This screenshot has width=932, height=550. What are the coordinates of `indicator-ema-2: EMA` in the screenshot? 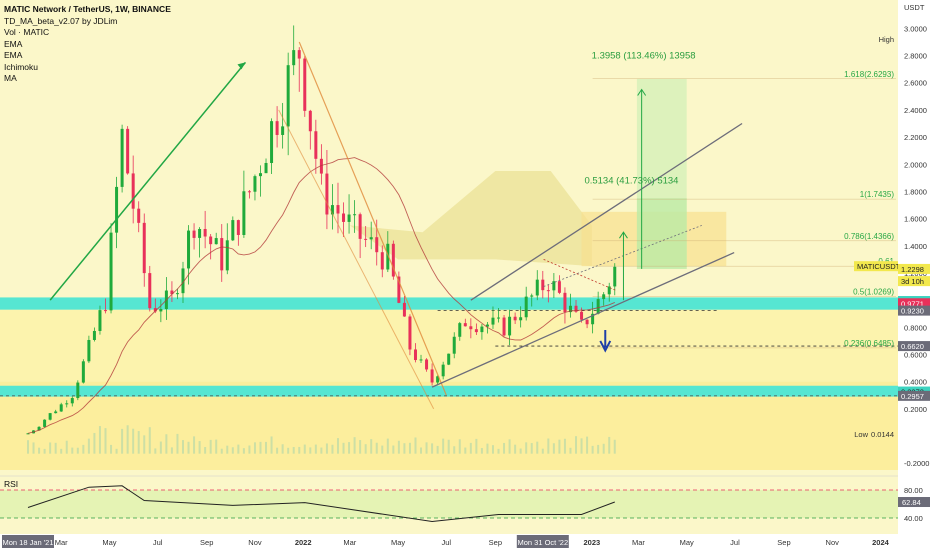 It's located at (13, 55).